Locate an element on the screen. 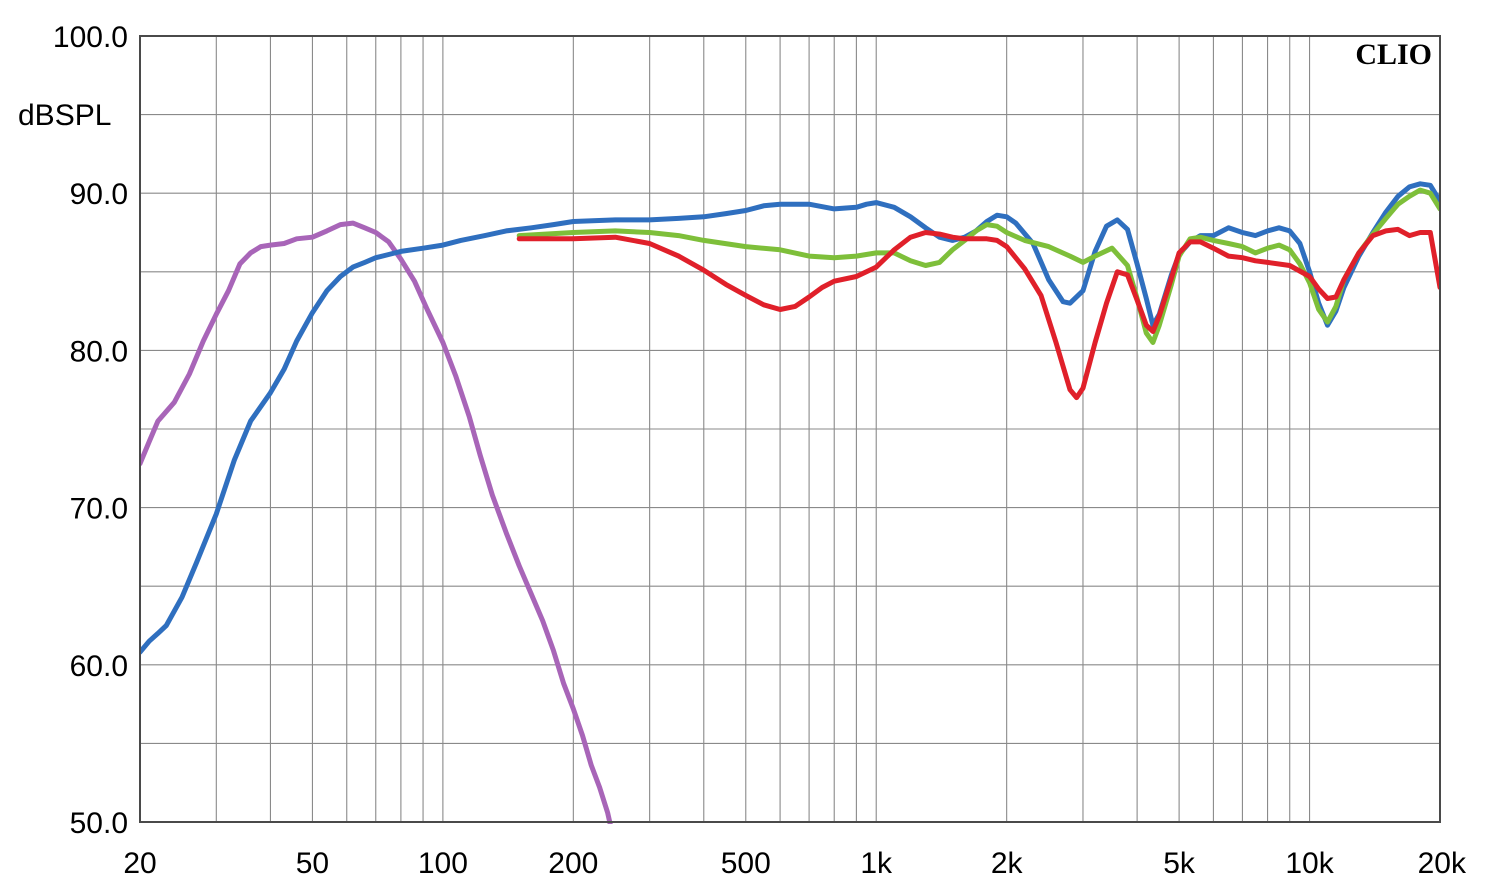  y-tick-label: 100.0 is located at coordinates (90, 37).